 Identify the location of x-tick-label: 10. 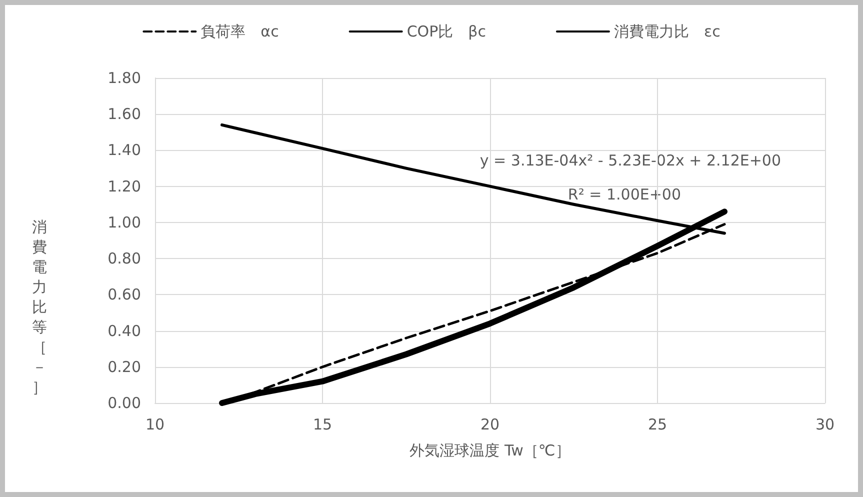
(155, 425).